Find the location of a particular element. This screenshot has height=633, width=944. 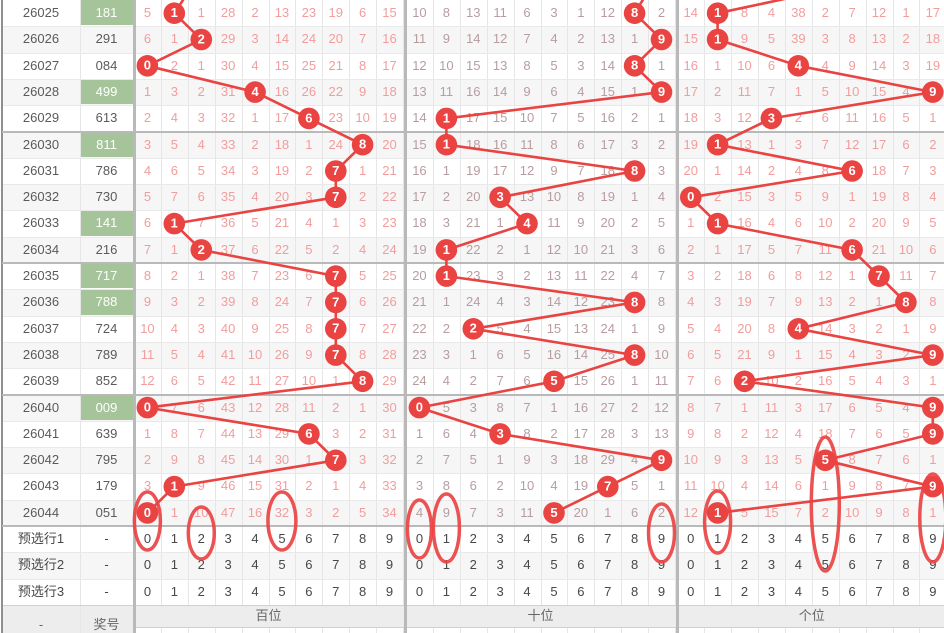

miss-count-cell: 5 is located at coordinates (201, 170).